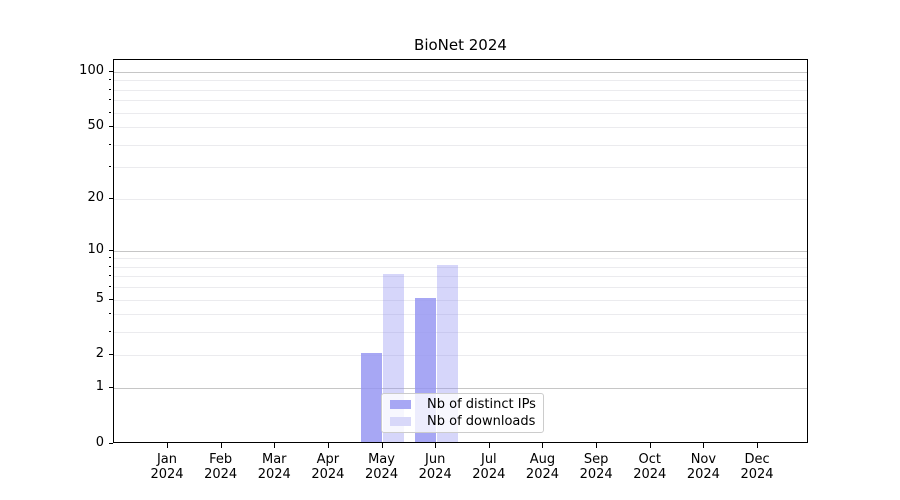  I want to click on legend-entry-downloads: Nb of downloads, so click(462, 421).